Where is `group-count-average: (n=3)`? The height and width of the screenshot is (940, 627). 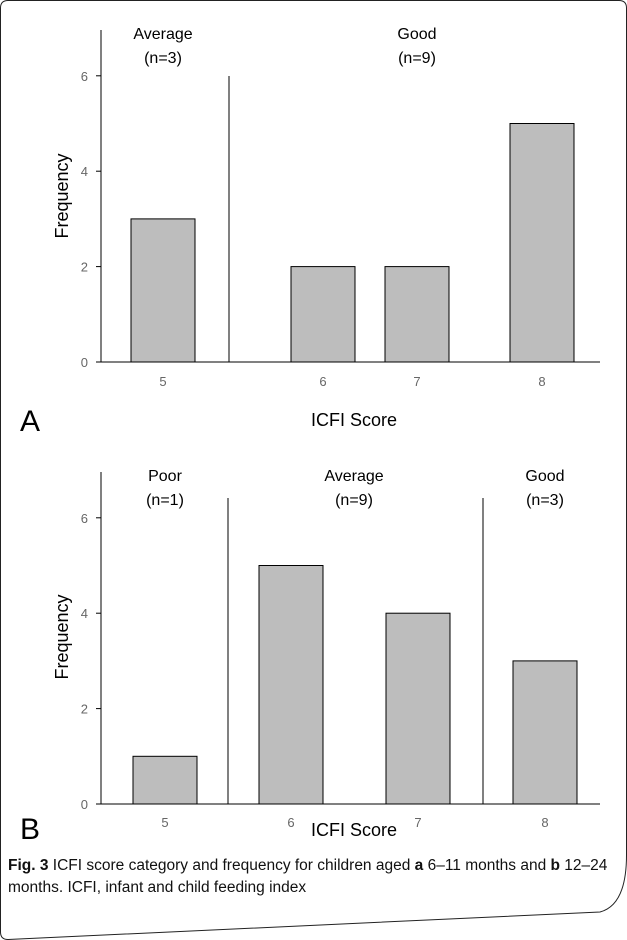 group-count-average: (n=3) is located at coordinates (163, 58).